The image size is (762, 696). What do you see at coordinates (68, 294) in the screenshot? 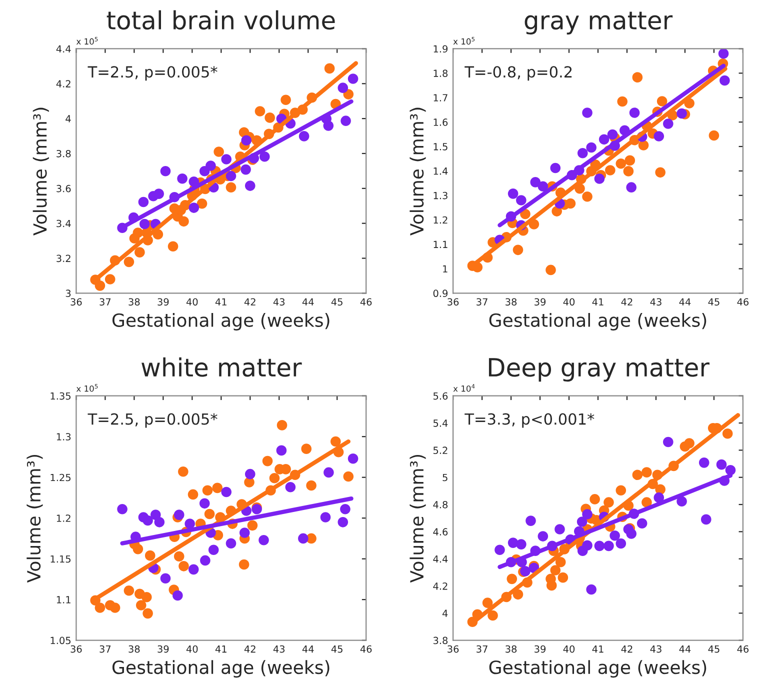
I see `y-tick-label: 3` at bounding box center [68, 294].